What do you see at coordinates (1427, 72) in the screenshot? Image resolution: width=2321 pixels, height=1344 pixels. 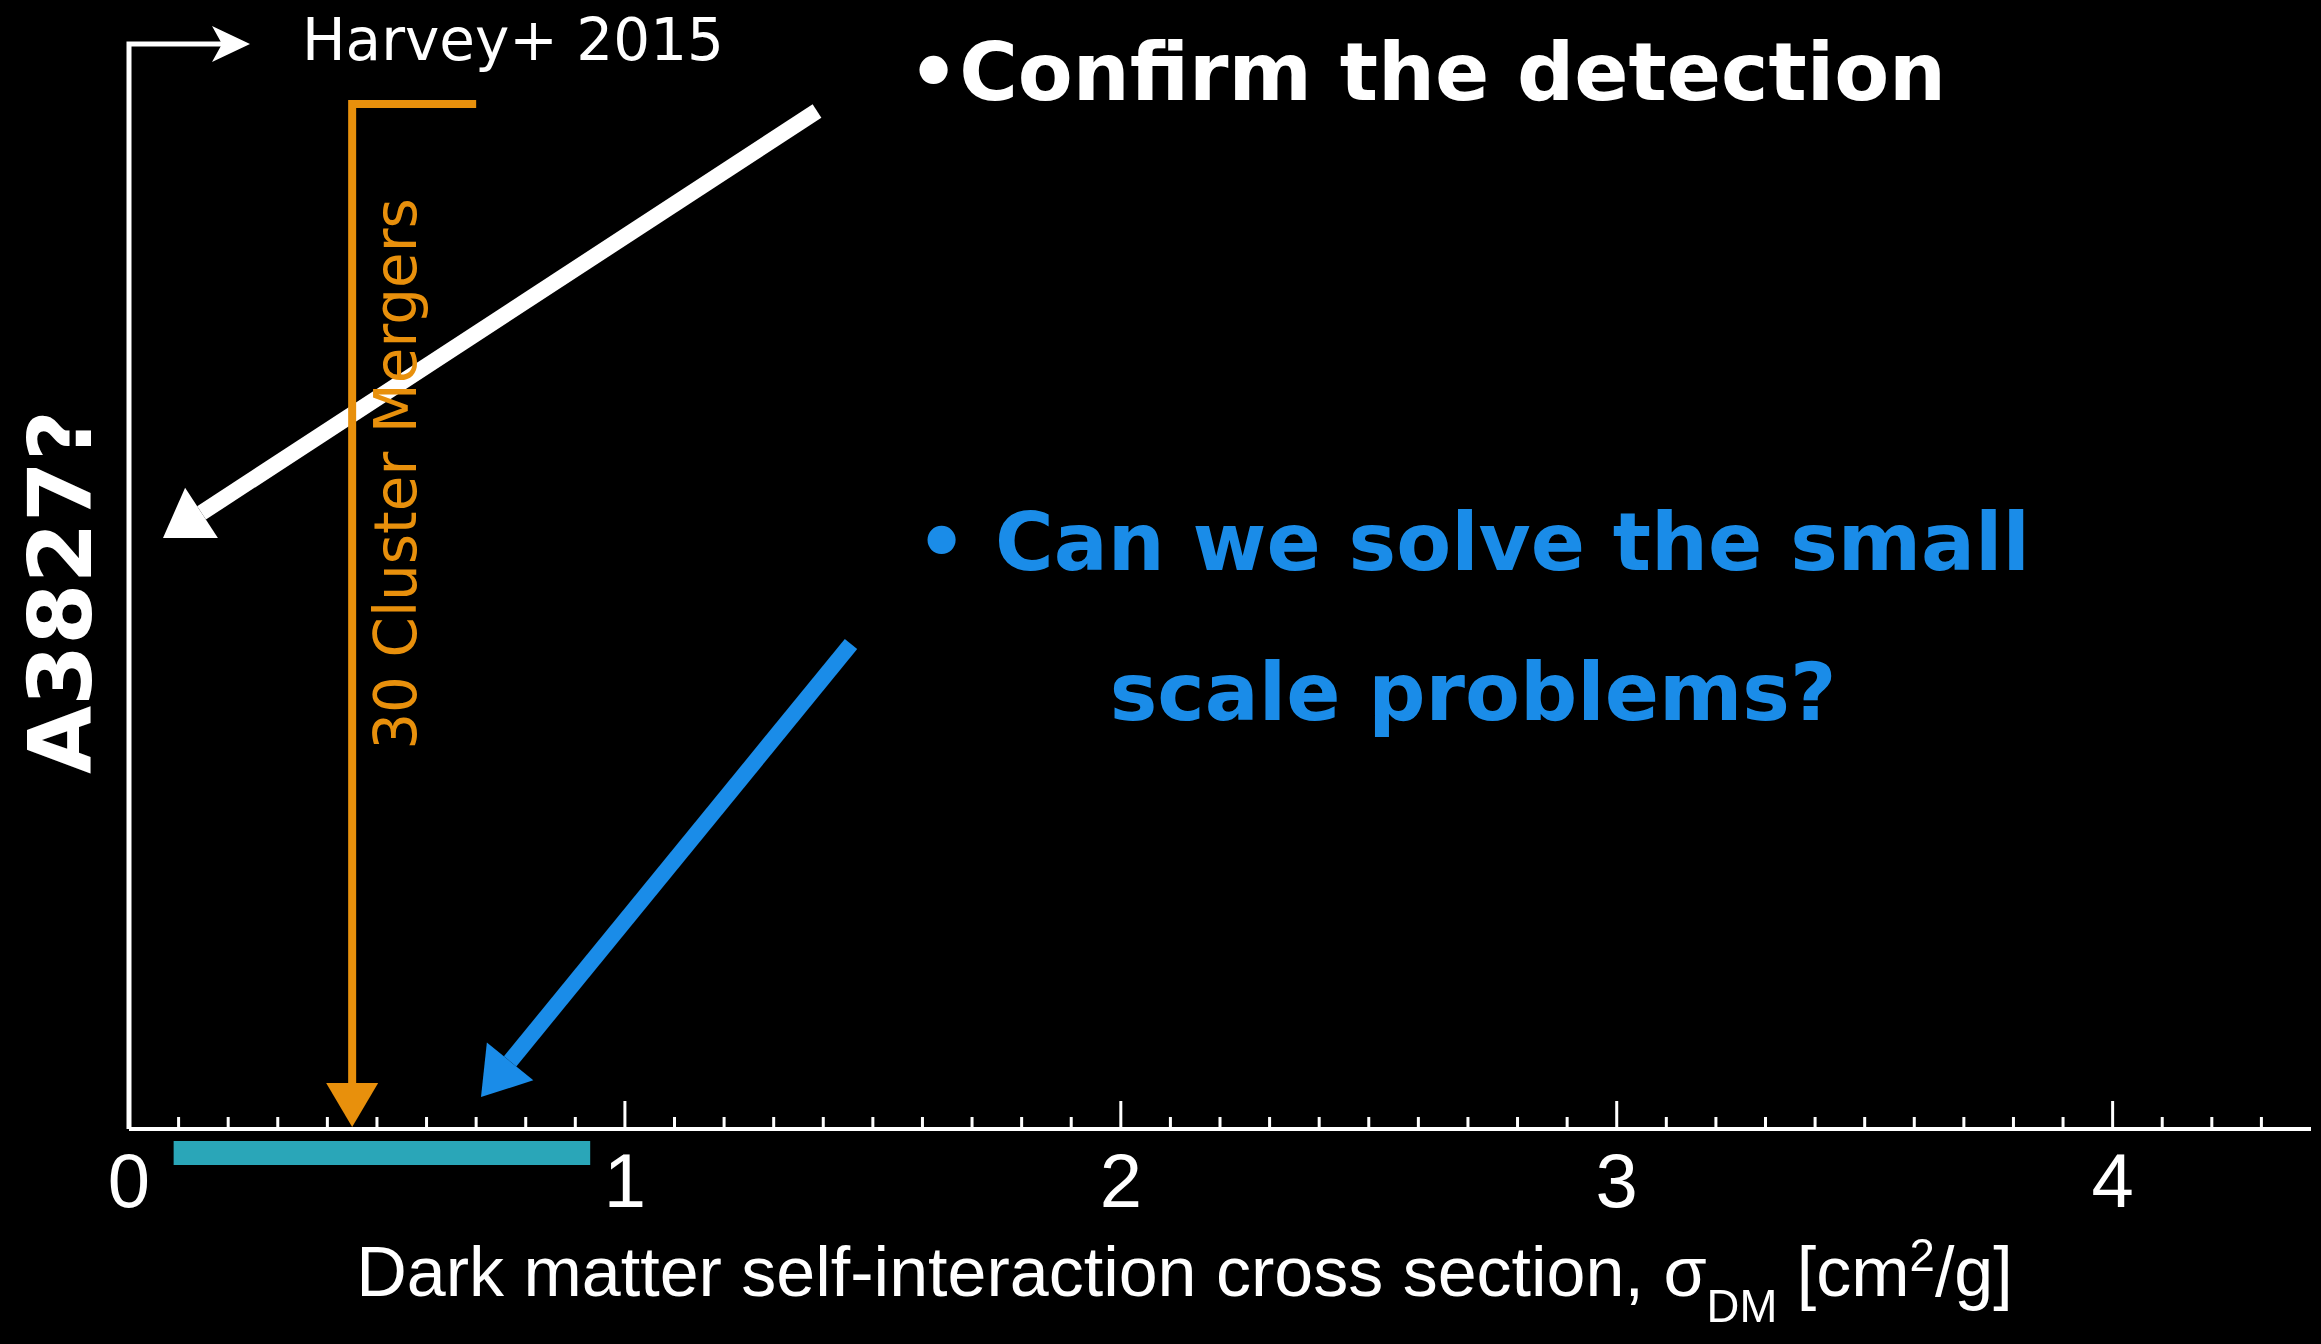 I see `text: •Confirm the detection` at bounding box center [1427, 72].